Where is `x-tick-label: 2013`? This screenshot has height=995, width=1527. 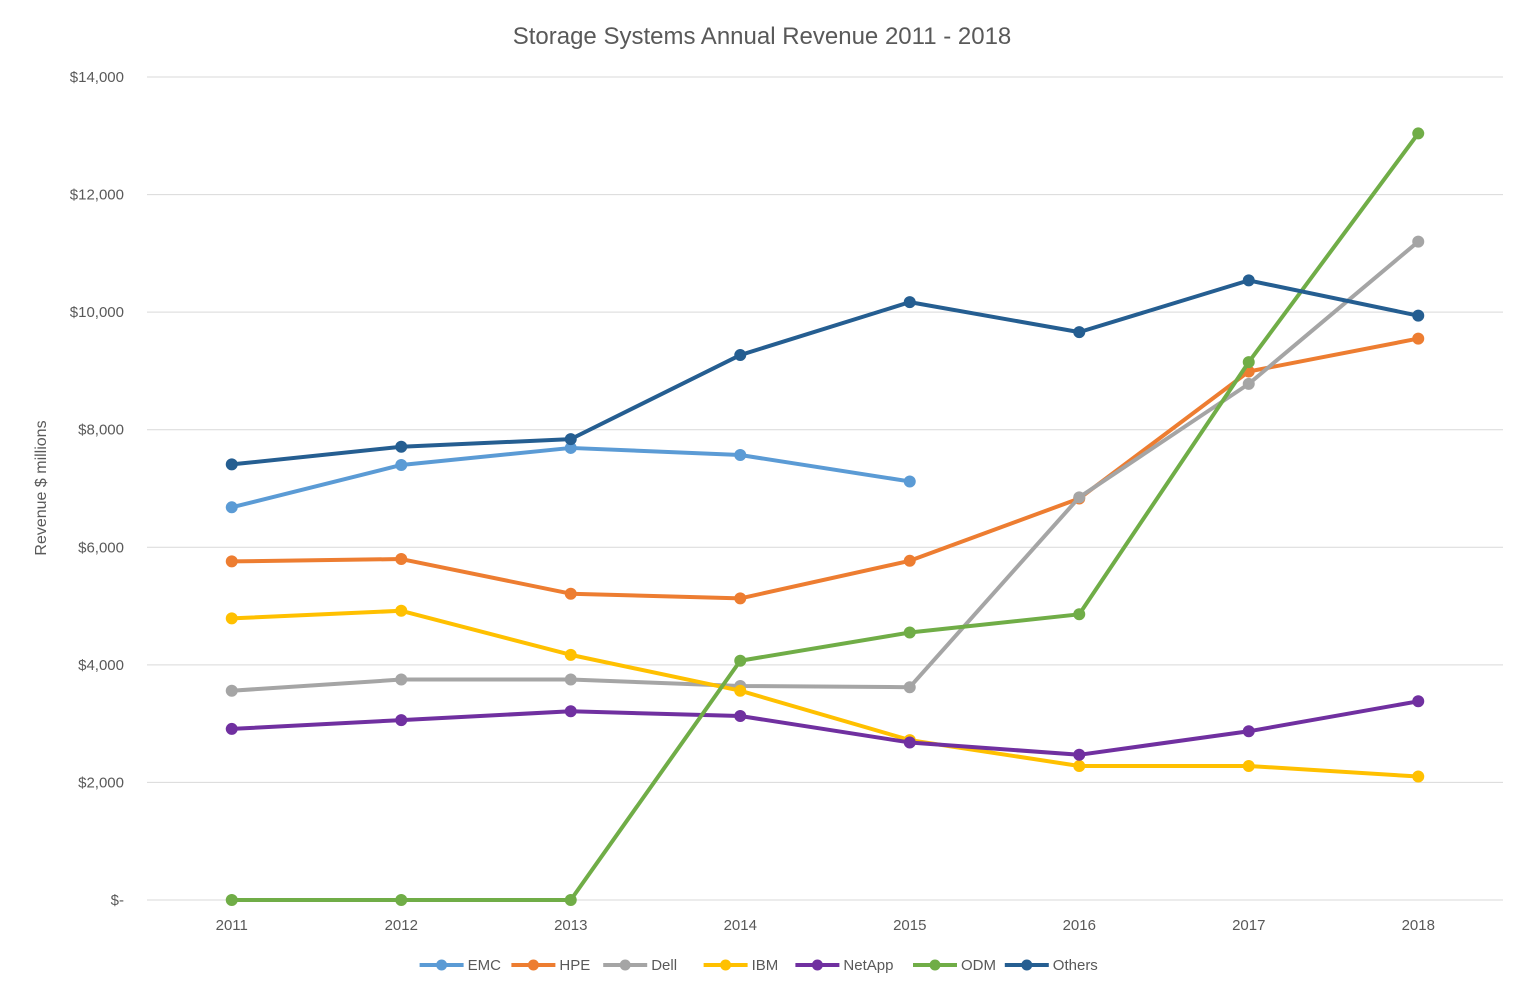 x-tick-label: 2013 is located at coordinates (570, 925).